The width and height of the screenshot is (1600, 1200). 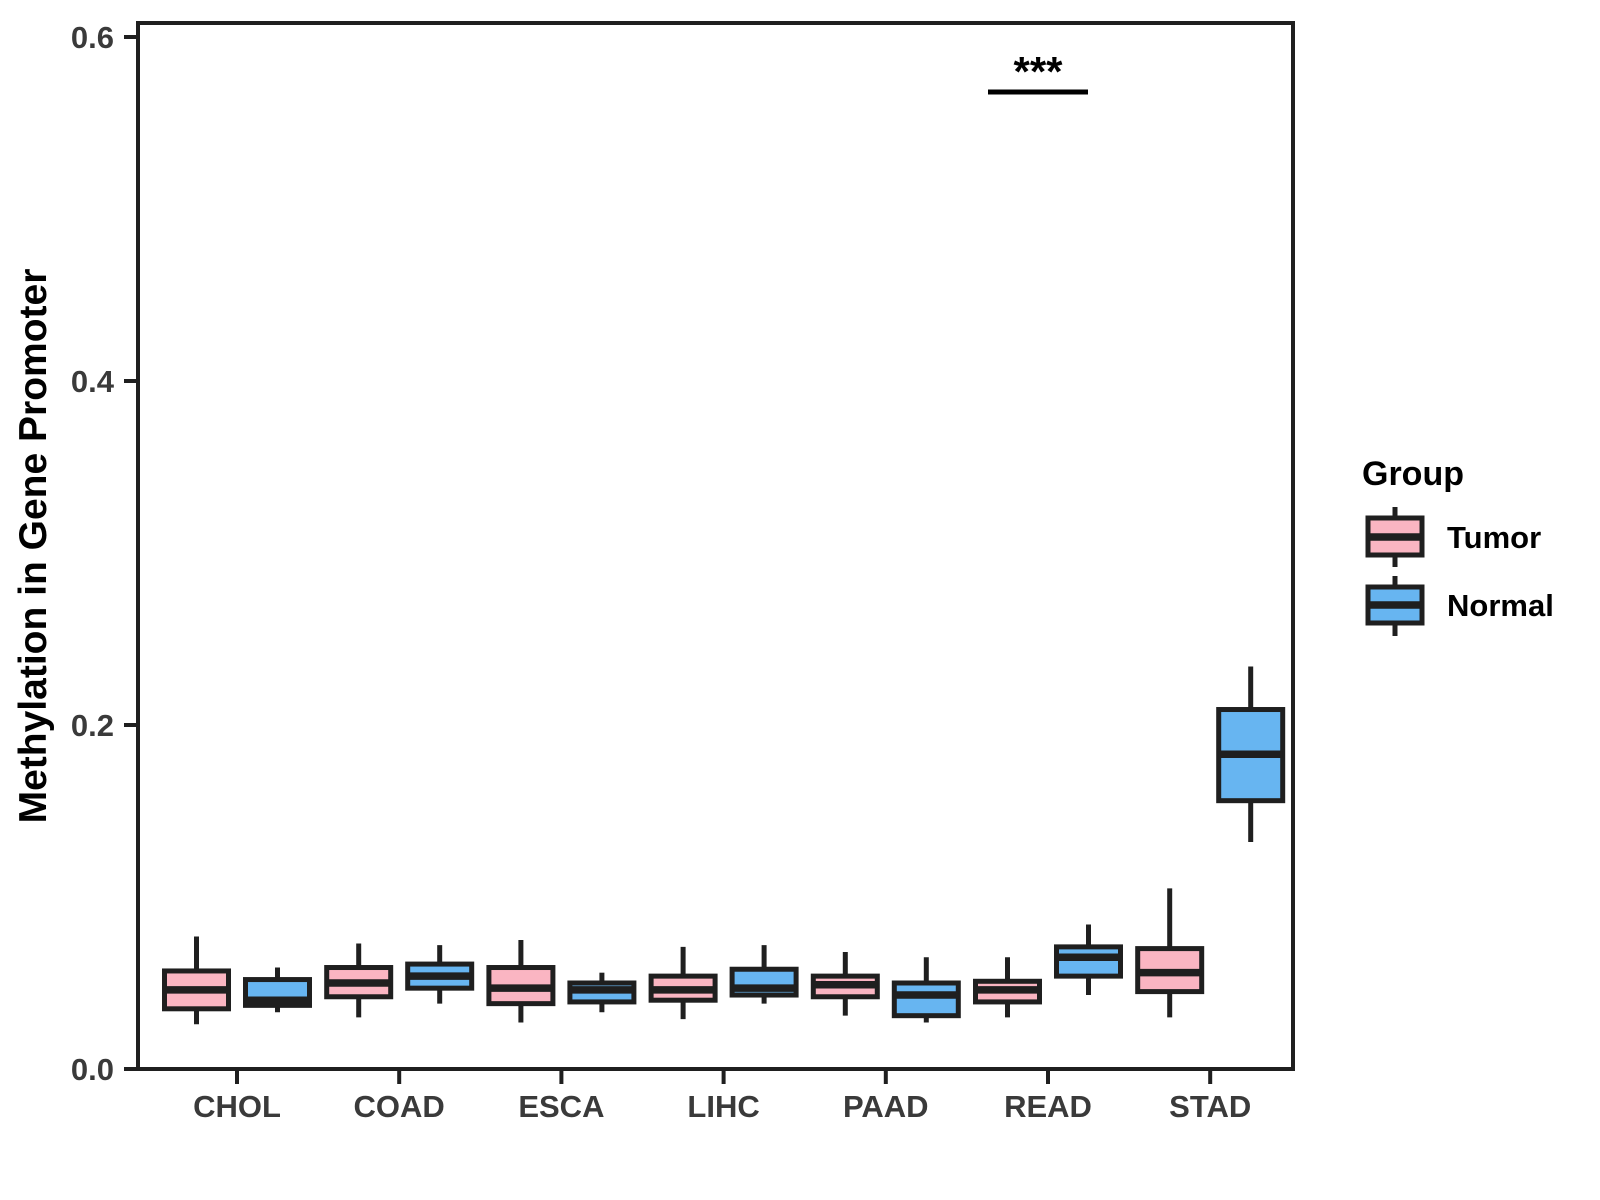 I want to click on y-tick-label: 0.6, so click(x=92, y=37).